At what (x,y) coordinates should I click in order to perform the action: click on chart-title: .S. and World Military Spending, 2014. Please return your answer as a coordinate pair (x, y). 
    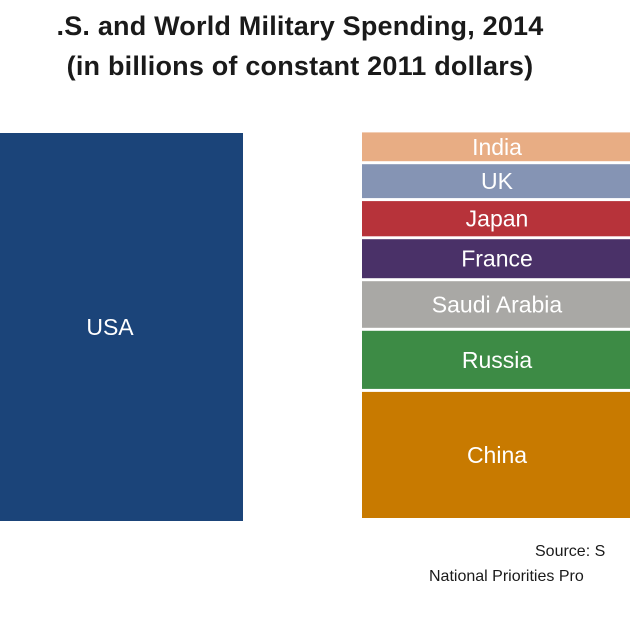
    Looking at the image, I should click on (300, 26).